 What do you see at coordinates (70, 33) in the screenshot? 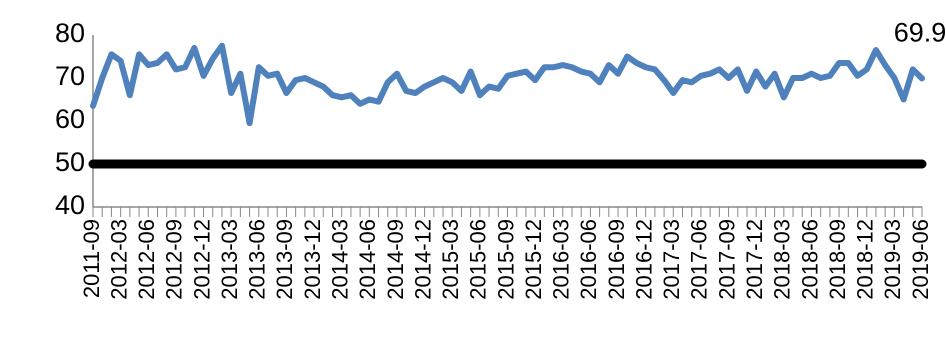
I see `y-tick-label: 80` at bounding box center [70, 33].